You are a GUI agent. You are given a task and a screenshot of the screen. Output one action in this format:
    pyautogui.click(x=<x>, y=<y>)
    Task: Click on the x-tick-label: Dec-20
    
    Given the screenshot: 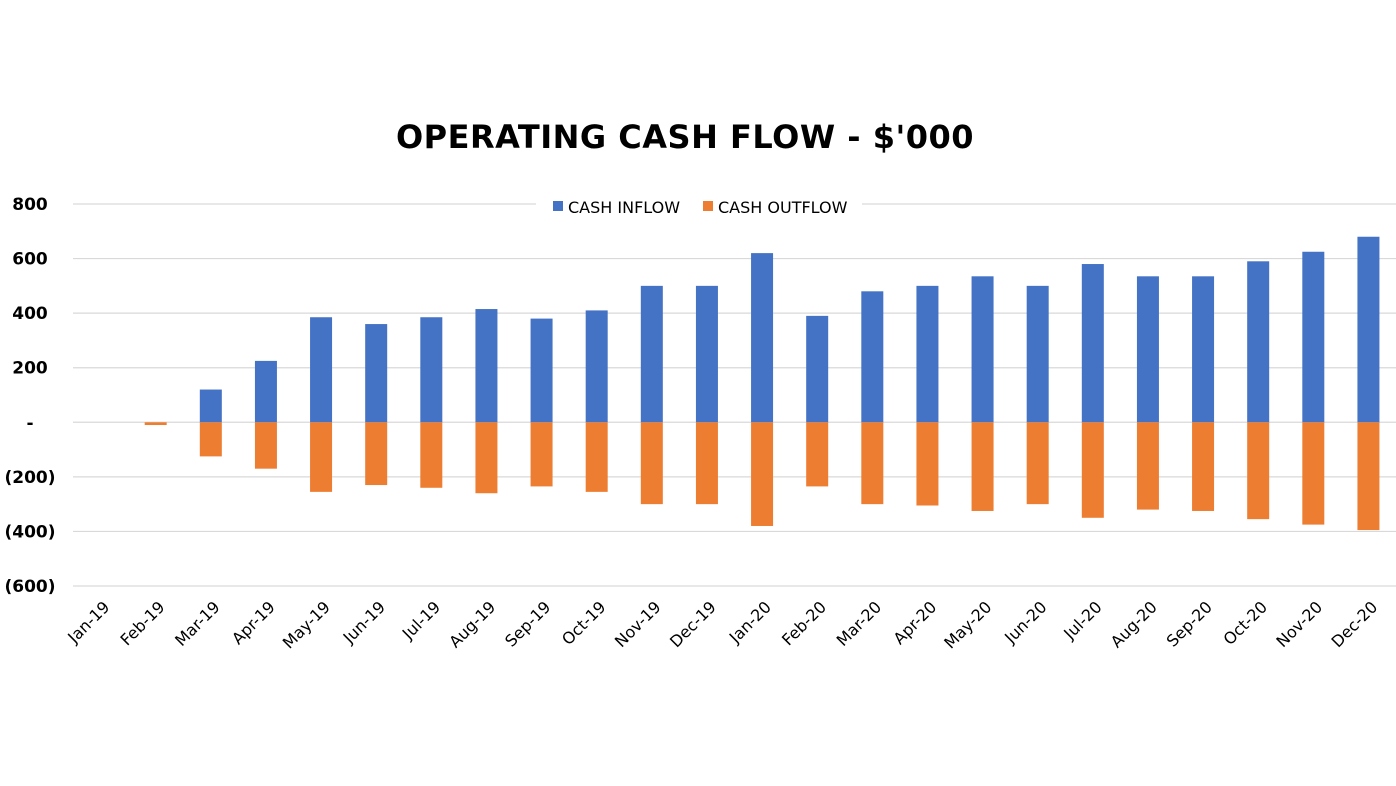 What is the action you would take?
    pyautogui.click(x=1354, y=624)
    